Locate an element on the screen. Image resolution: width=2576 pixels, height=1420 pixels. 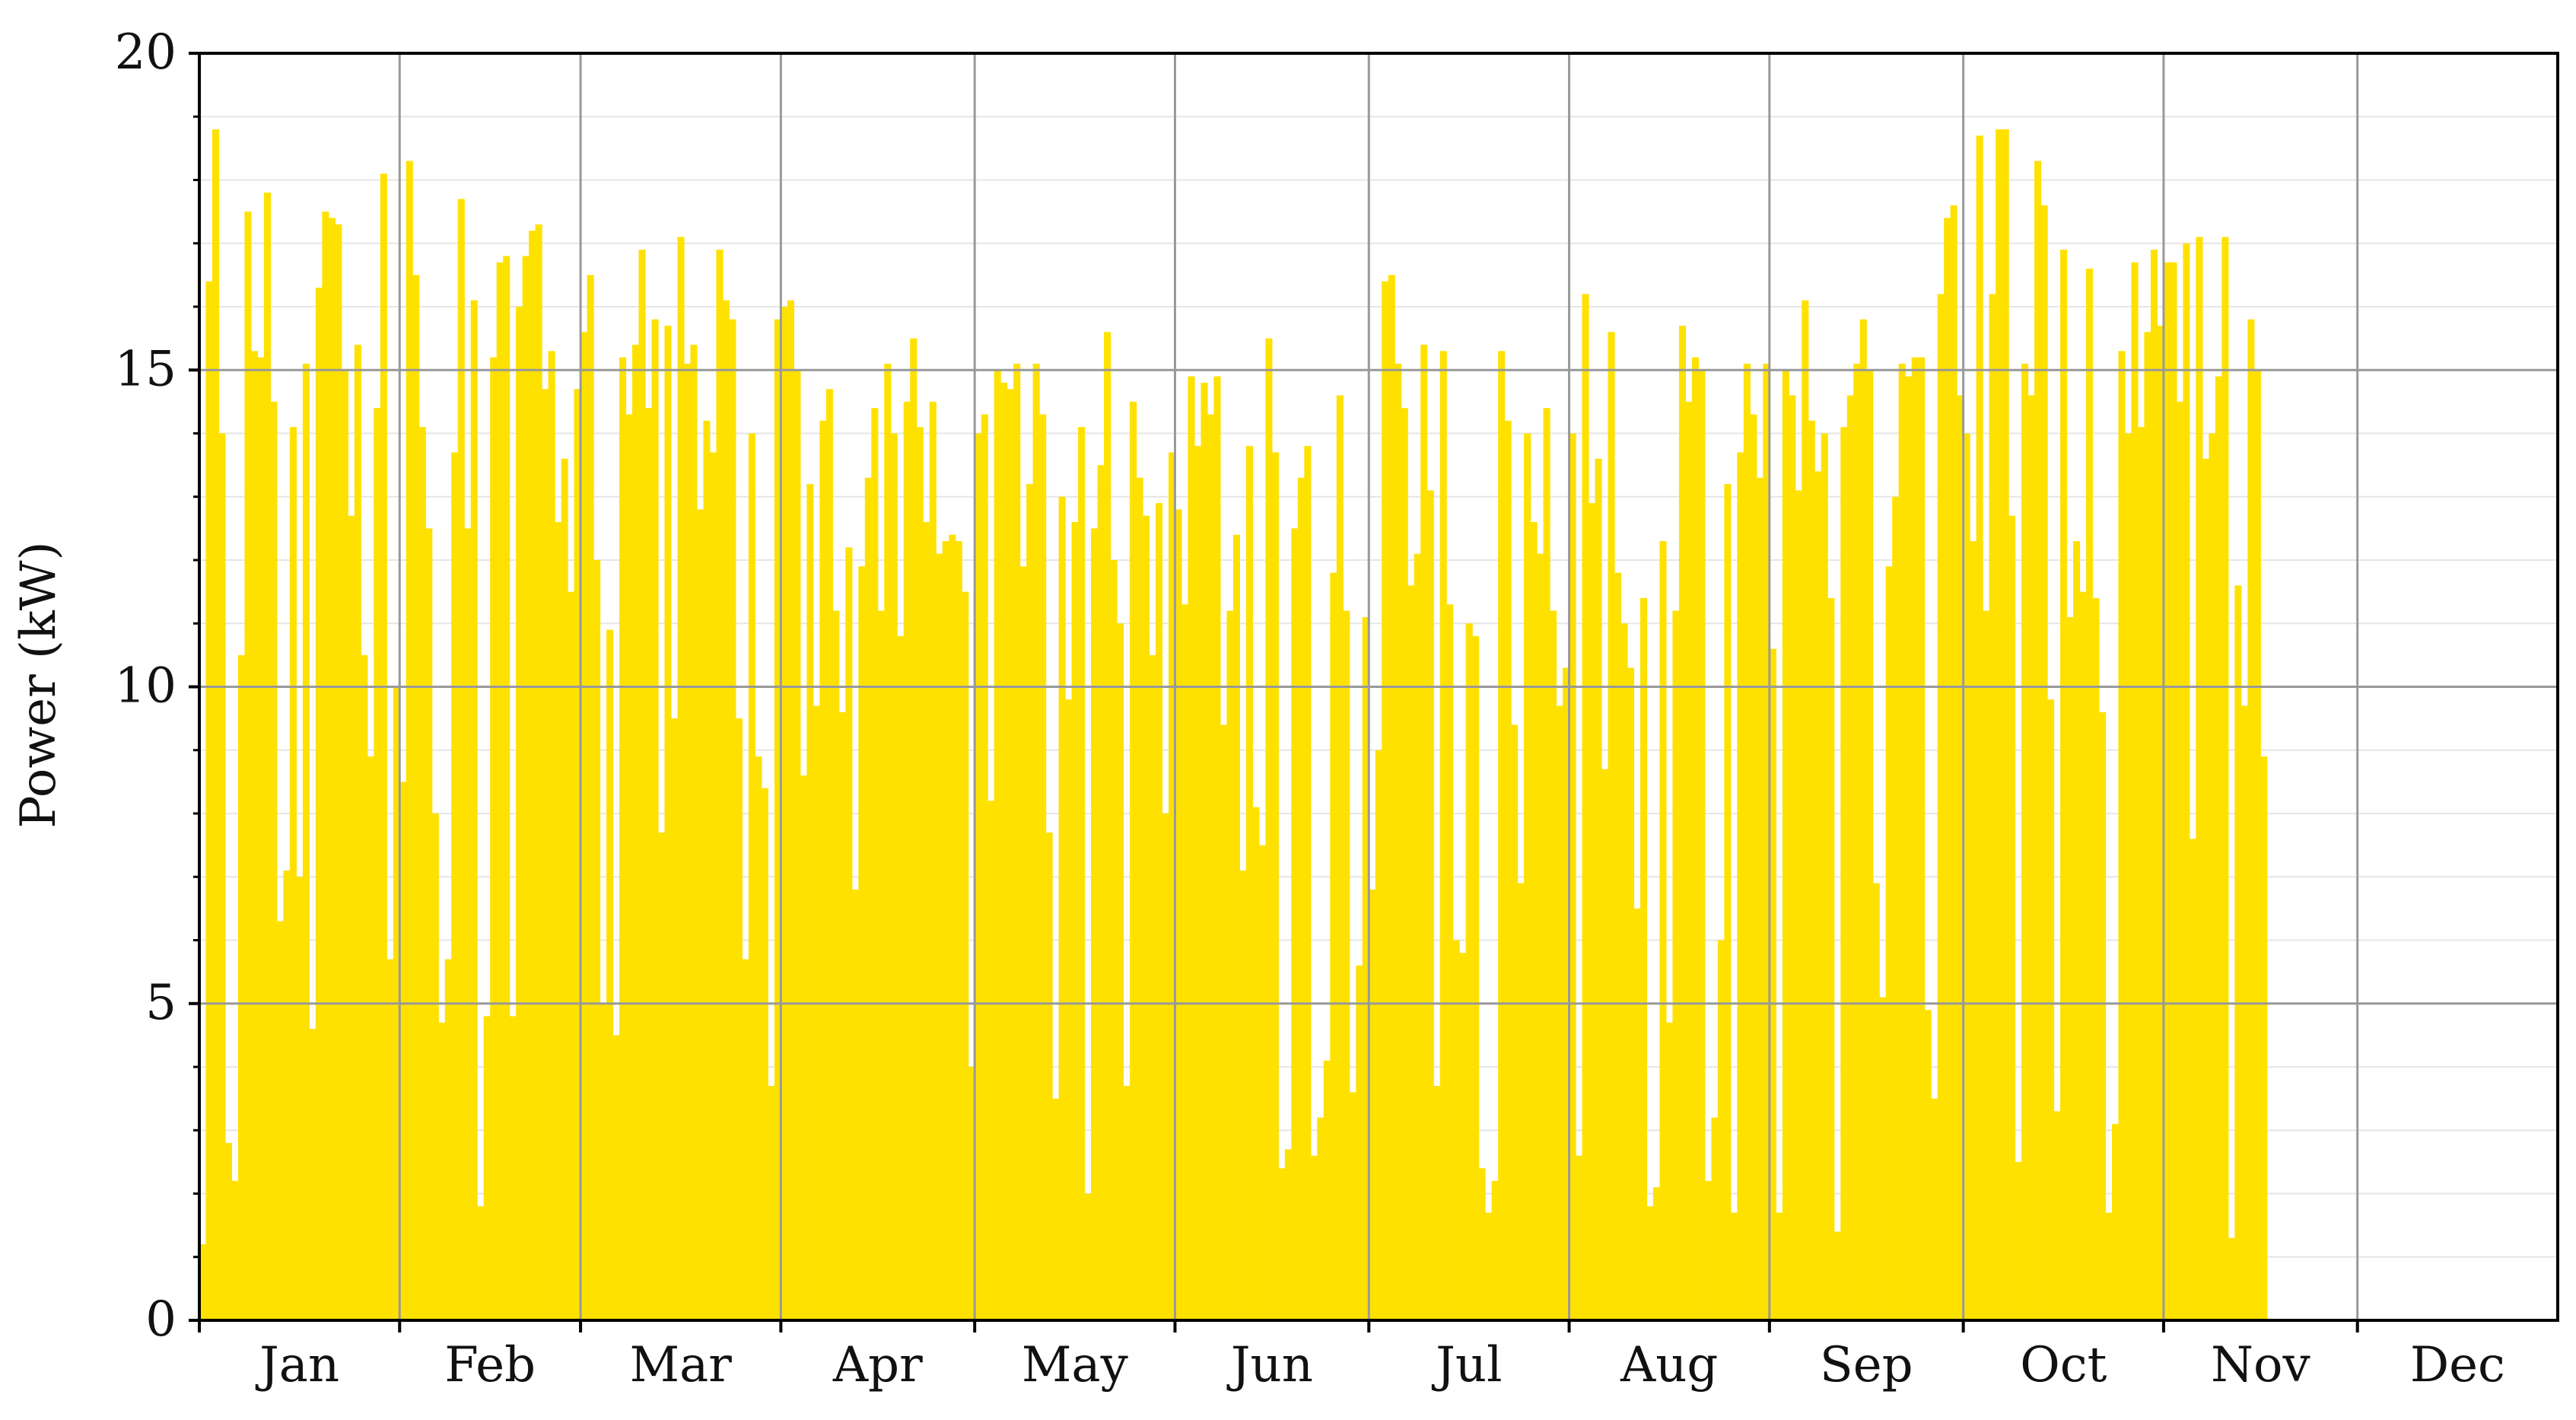
y-tick-labels: 0 5 10 15 20 is located at coordinates (146, 686).